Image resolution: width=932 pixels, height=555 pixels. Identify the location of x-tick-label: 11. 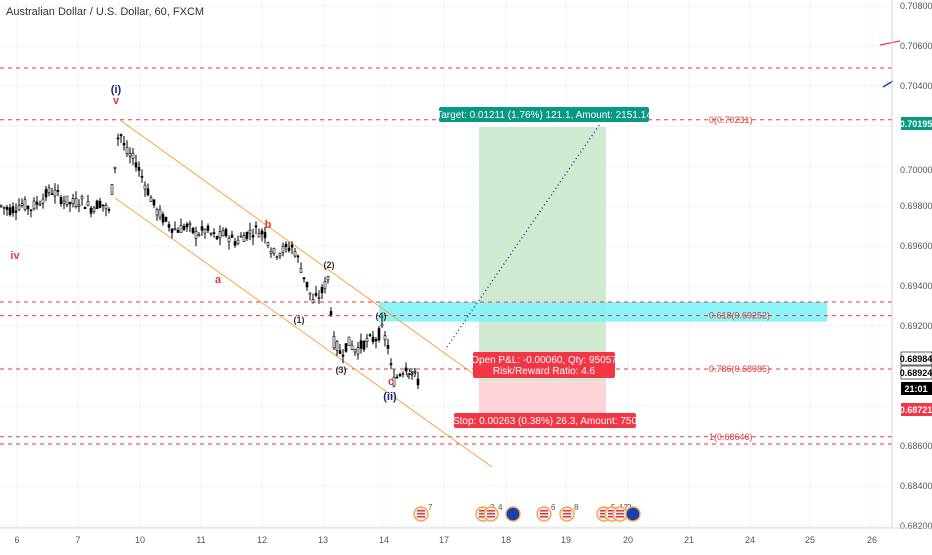
(200, 540).